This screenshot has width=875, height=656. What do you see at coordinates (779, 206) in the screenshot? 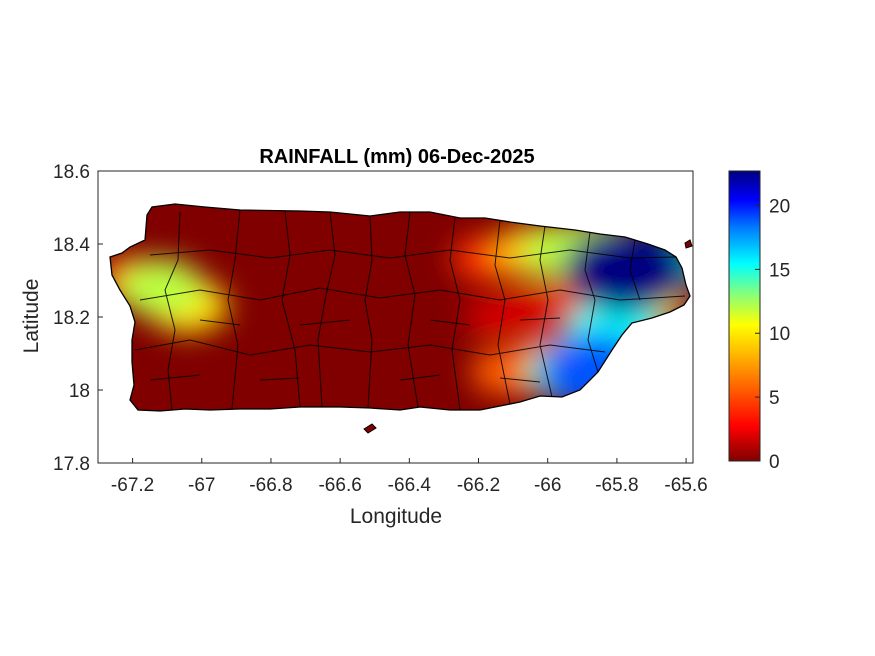
I see `colorbar-tick-label: 20` at bounding box center [779, 206].